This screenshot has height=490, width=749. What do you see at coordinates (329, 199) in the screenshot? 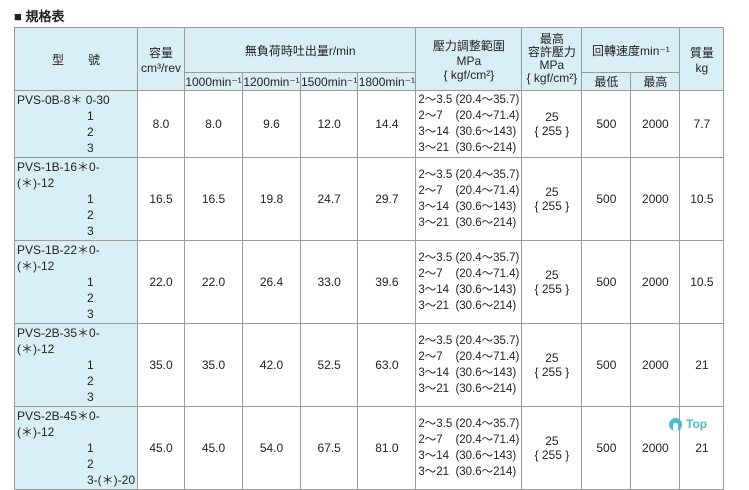
I see `flow-cell: 24.7` at bounding box center [329, 199].